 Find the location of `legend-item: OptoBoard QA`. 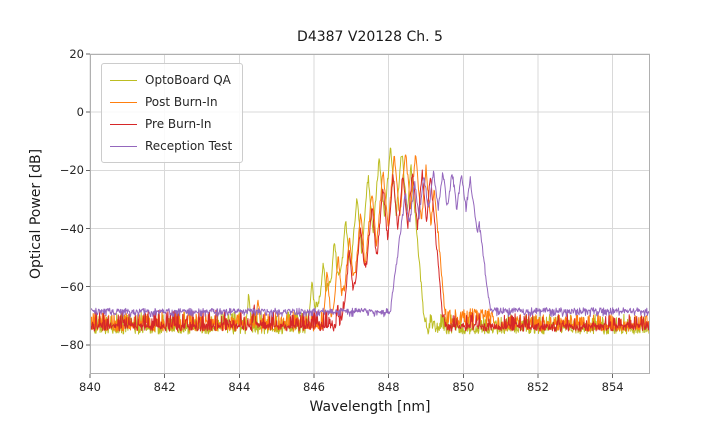

legend-item: OptoBoard QA is located at coordinates (171, 80).